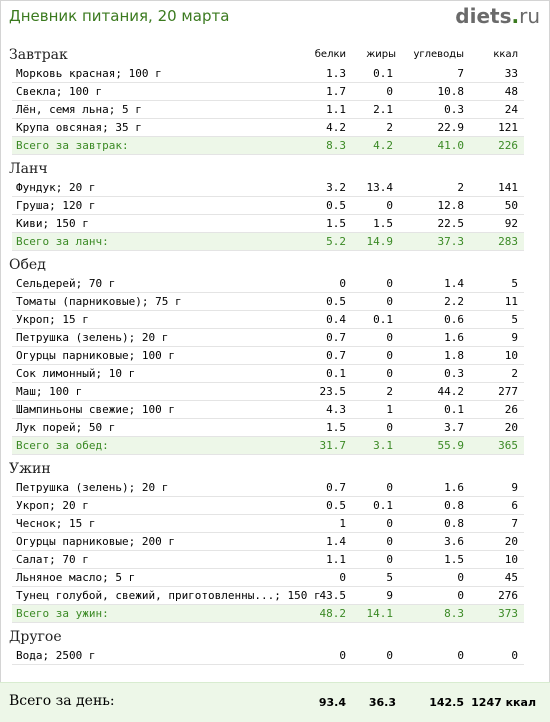 This screenshot has height=722, width=550. I want to click on food-name: Чеснок; 15 г, so click(56, 523).